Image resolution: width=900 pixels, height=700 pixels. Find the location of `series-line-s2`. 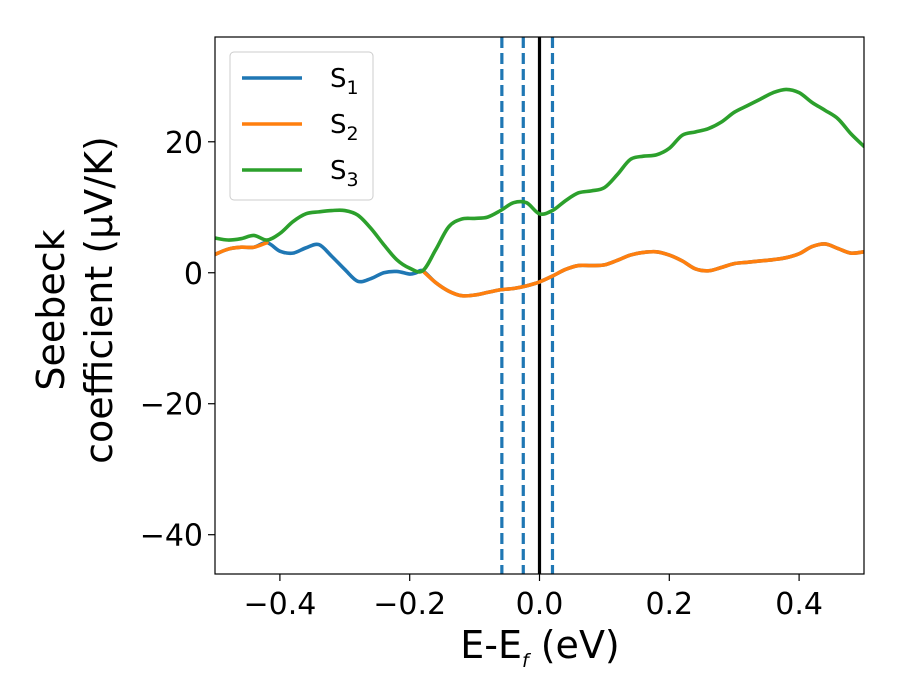

series-line-s2 is located at coordinates (539, 269).